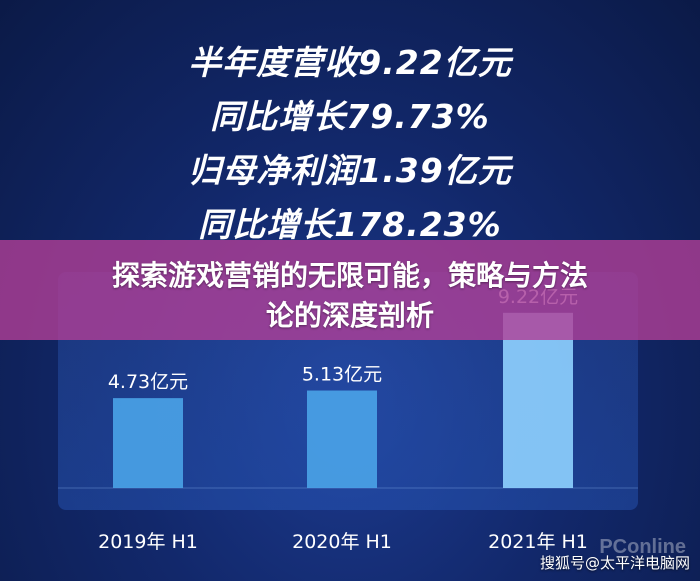 This screenshot has width=700, height=581. Describe the element at coordinates (349, 275) in the screenshot. I see `banner-line-1: 探索游戏营销的无限可能，策略与方法` at that location.